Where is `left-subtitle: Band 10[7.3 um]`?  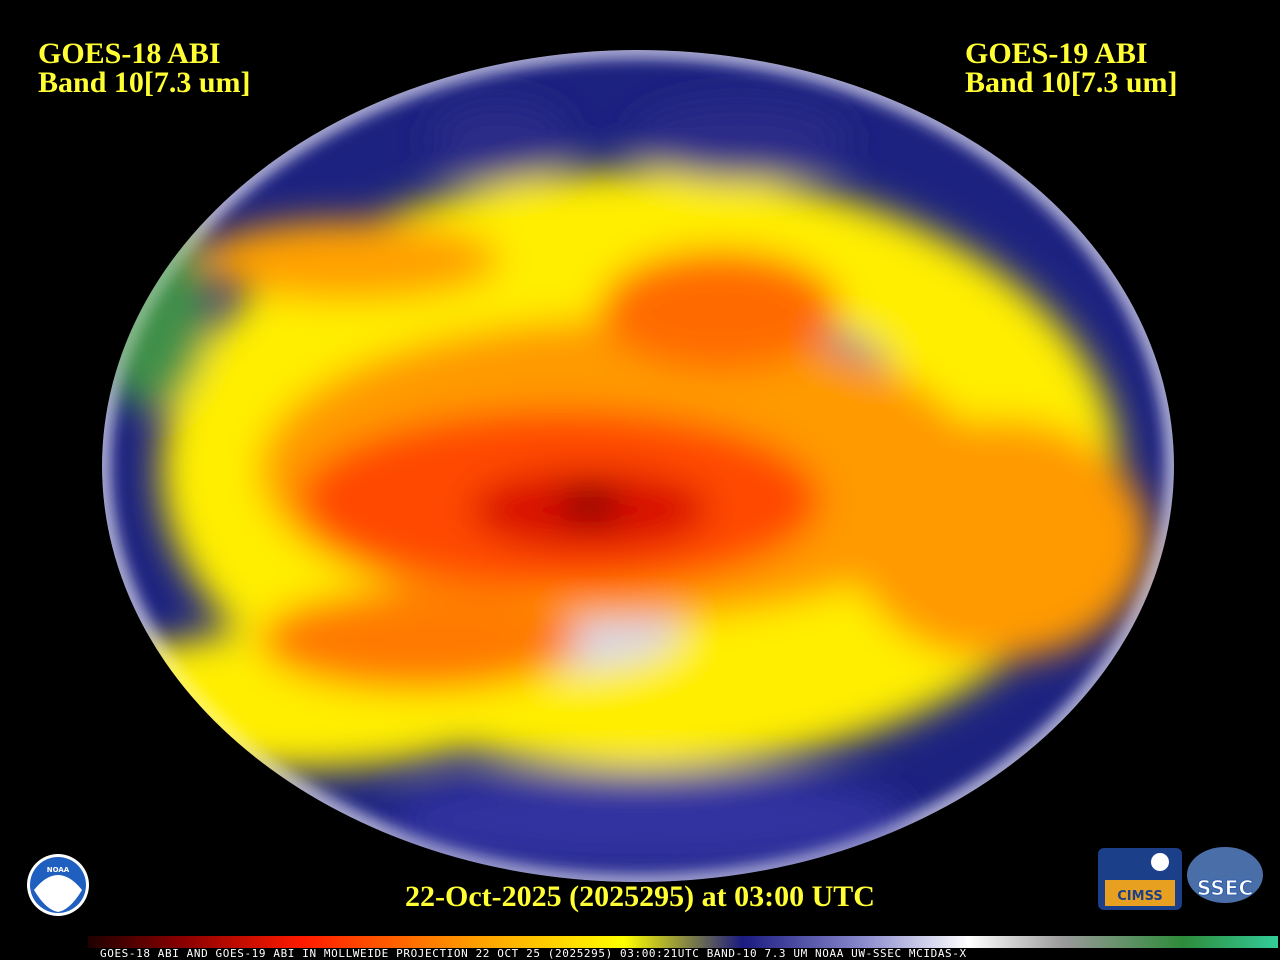 left-subtitle: Band 10[7.3 um] is located at coordinates (144, 82).